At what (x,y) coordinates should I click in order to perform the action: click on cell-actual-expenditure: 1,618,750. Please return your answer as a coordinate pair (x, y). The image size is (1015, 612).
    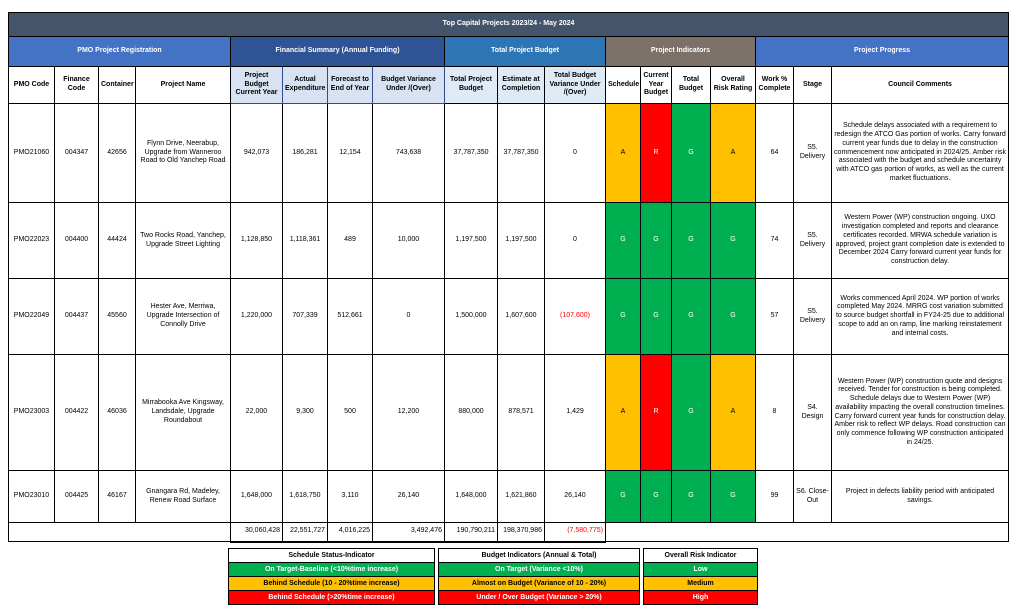
    Looking at the image, I should click on (305, 496).